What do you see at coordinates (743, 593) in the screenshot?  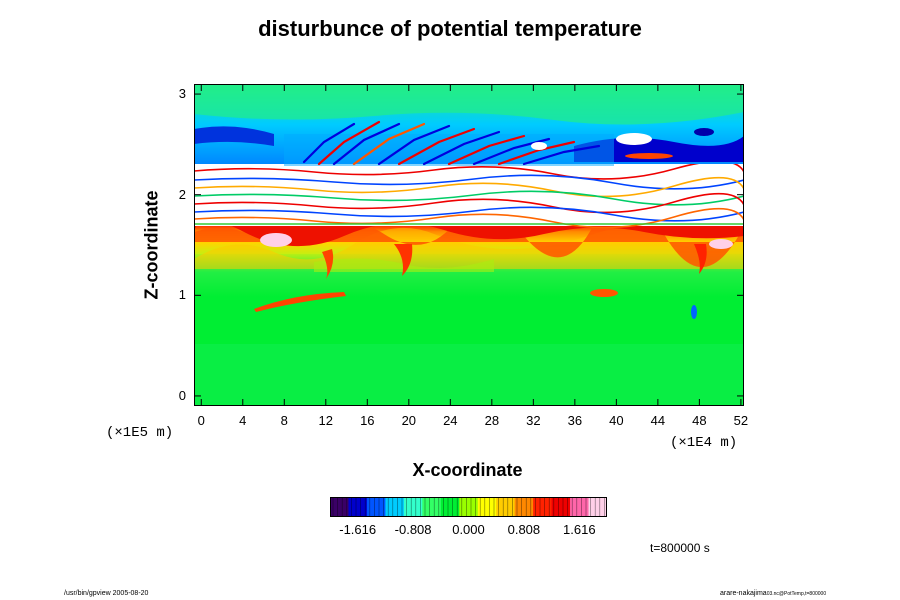 I see `footer-author: arare-nakajima` at bounding box center [743, 593].